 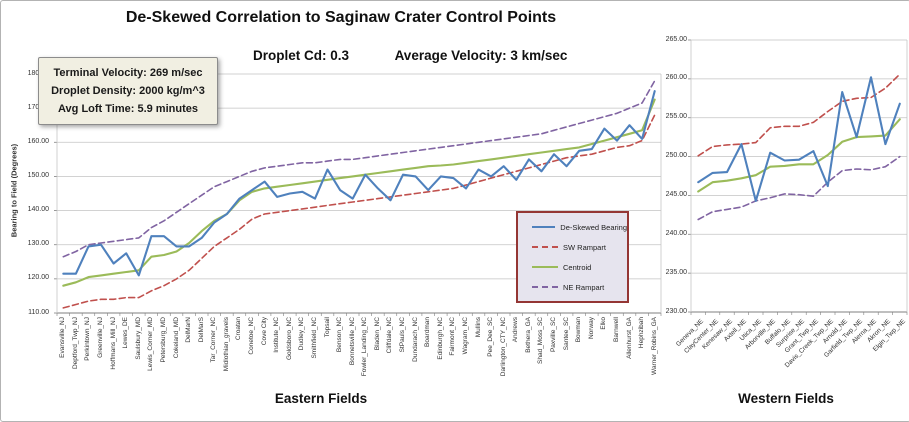 I want to click on x-tick-label: Conetoe_NC, so click(x=252, y=336).